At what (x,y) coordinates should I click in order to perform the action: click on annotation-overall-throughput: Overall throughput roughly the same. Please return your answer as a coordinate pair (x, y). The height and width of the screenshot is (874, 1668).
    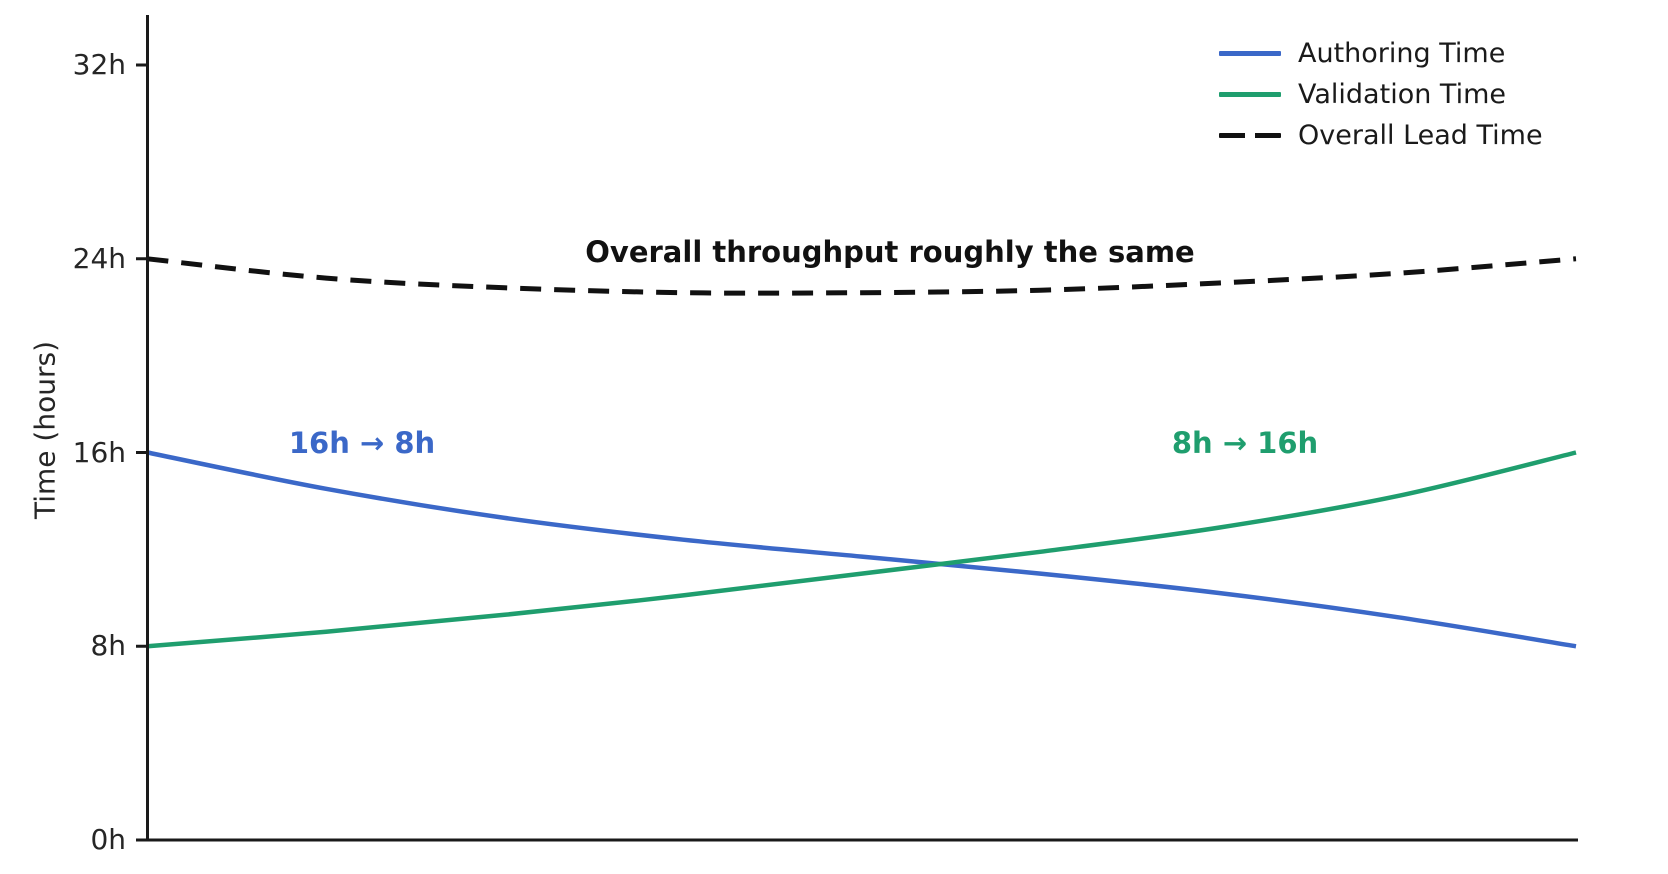
    Looking at the image, I should click on (890, 252).